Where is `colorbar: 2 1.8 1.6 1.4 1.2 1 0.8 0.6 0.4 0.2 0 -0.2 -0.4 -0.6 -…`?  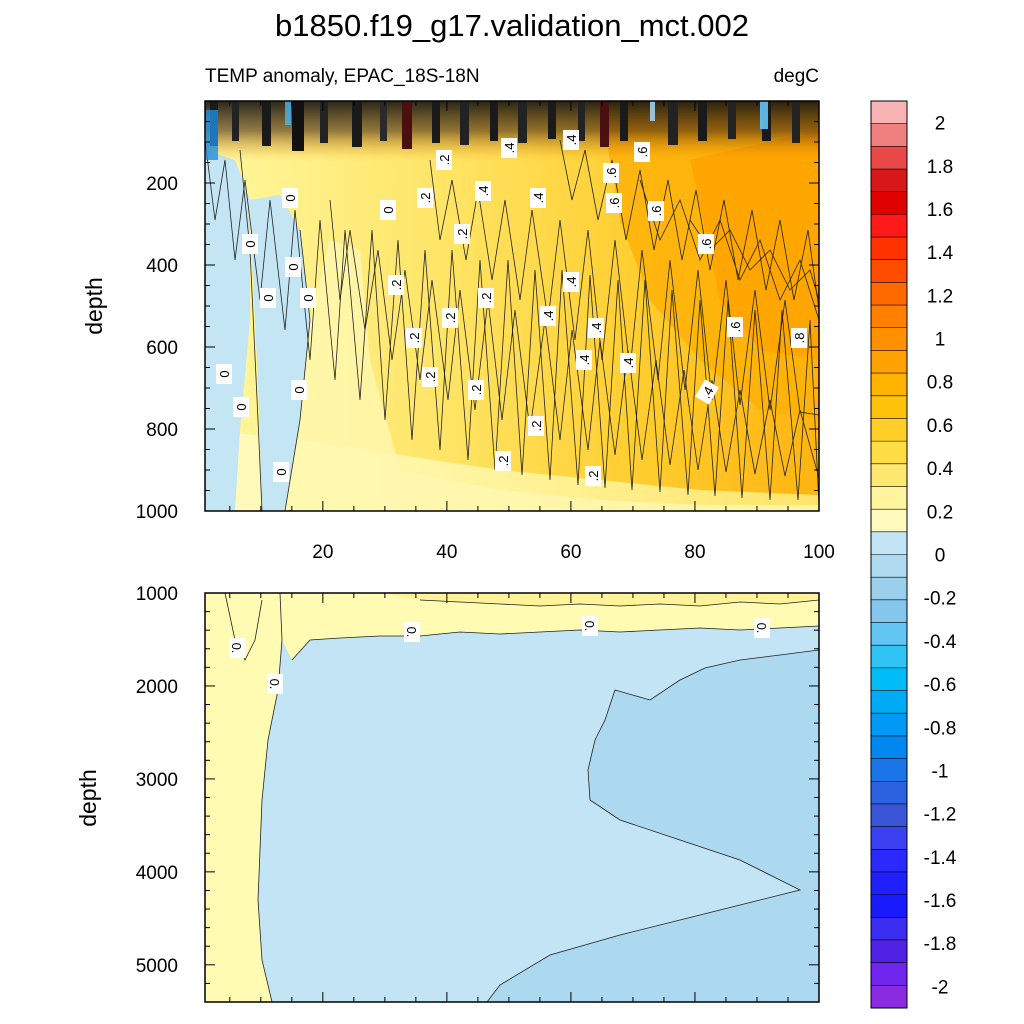 colorbar: 2 1.8 1.6 1.4 1.2 1 0.8 0.6 0.4 0.2 0 -0.2 -0.4 -0.6 -… is located at coordinates (913, 554).